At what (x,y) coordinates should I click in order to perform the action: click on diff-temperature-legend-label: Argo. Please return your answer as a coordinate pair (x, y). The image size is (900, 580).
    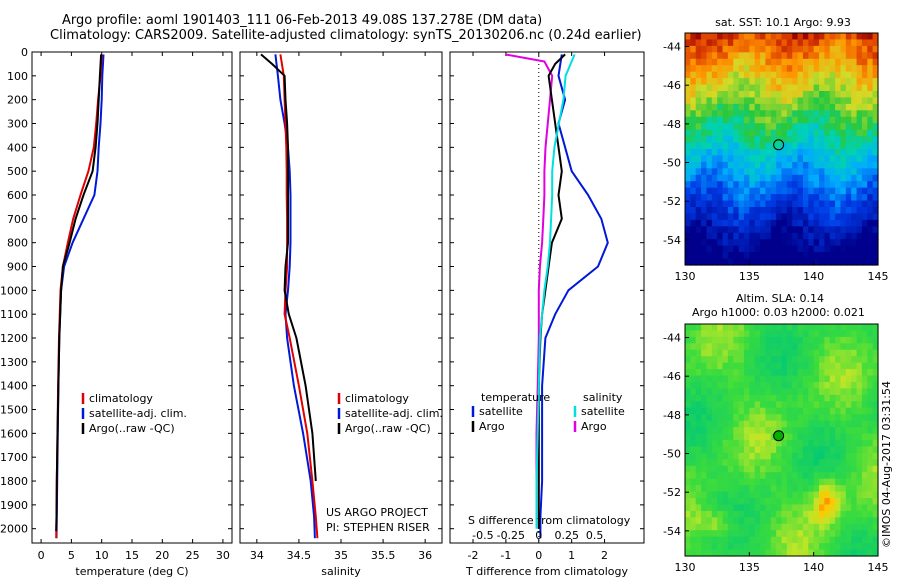
    Looking at the image, I should click on (492, 426).